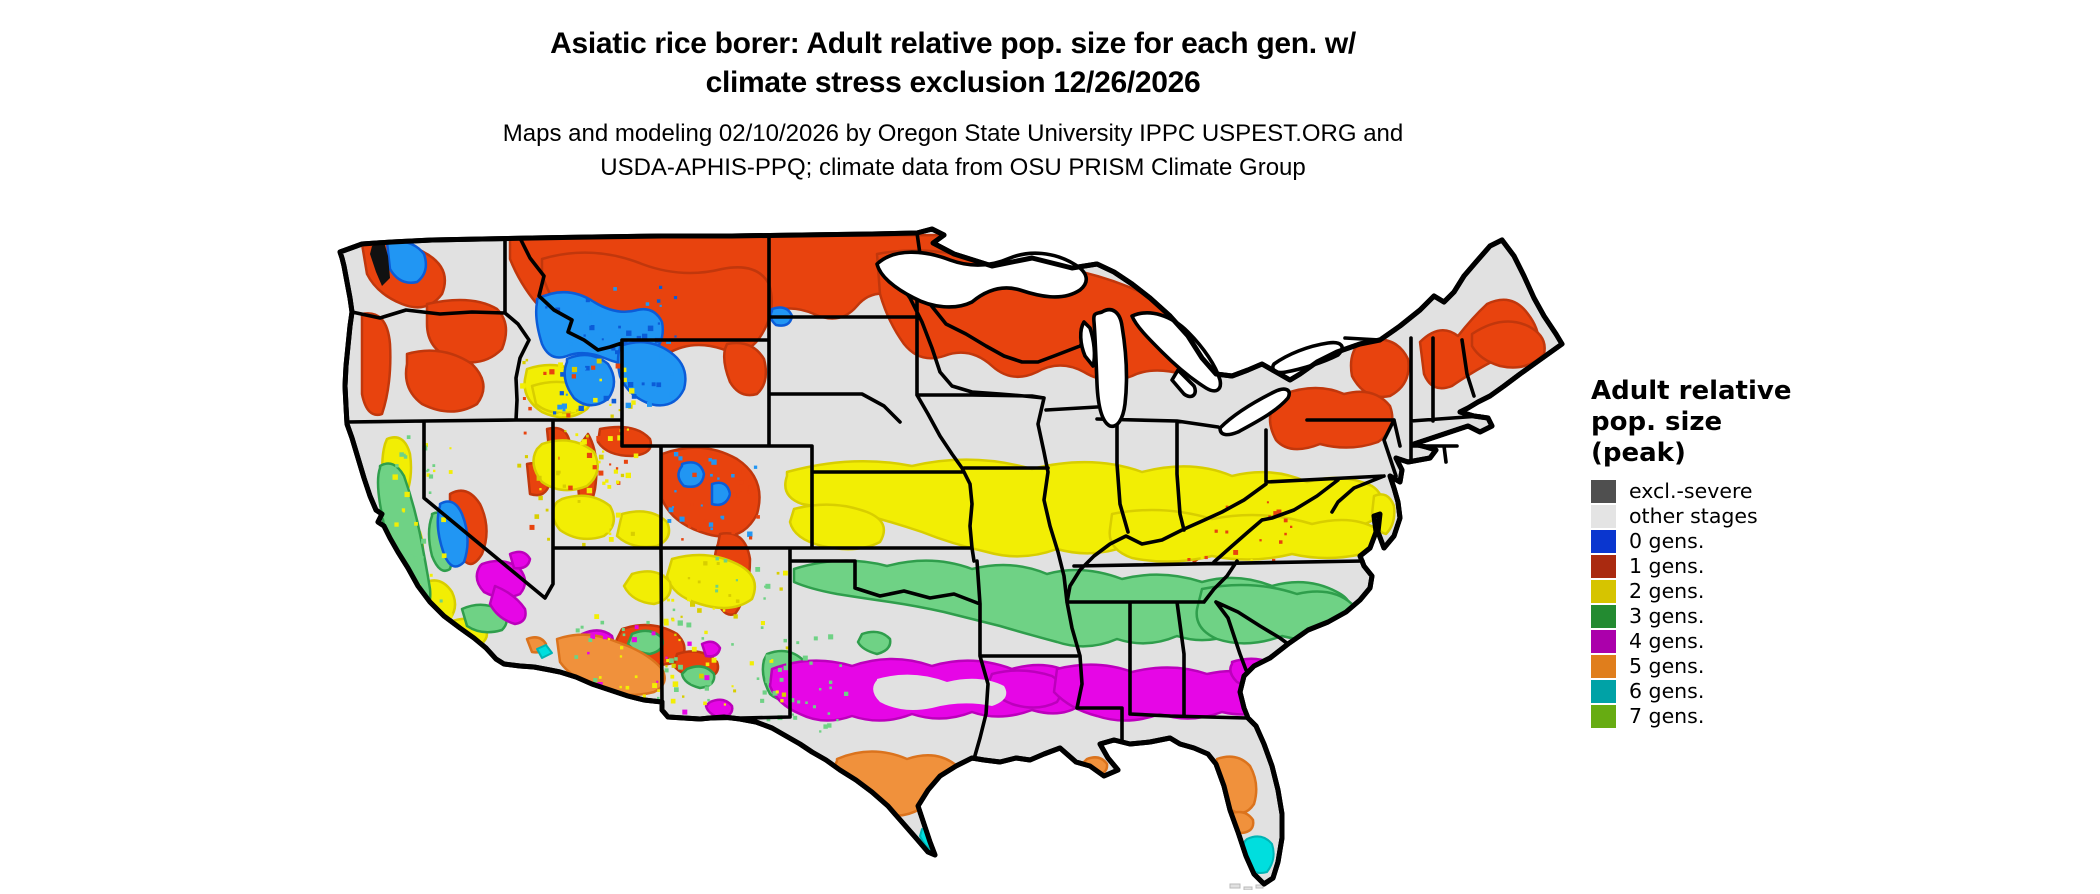 The width and height of the screenshot is (2100, 894). Describe the element at coordinates (1657, 422) in the screenshot. I see `legend-title-line2: pop. size` at that location.